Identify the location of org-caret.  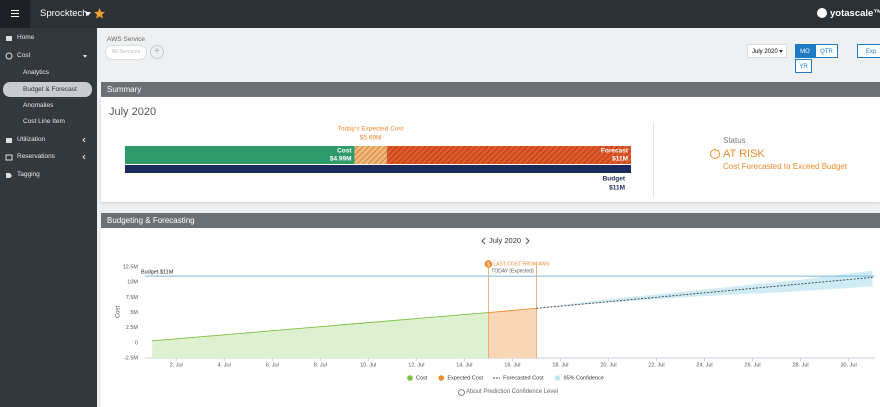
(88, 14).